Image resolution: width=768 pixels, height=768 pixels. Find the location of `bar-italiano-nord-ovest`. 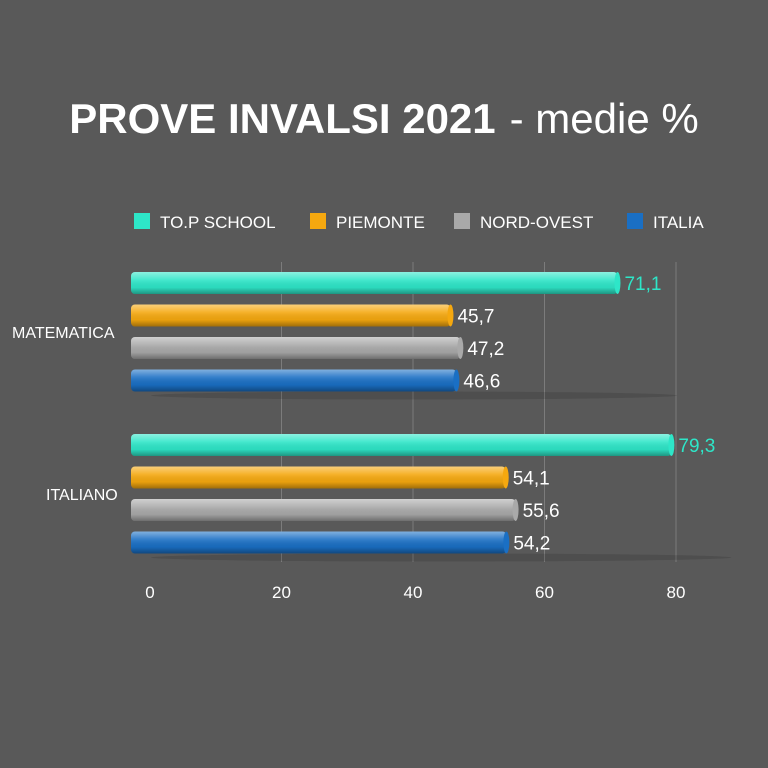

bar-italiano-nord-ovest is located at coordinates (325, 510).